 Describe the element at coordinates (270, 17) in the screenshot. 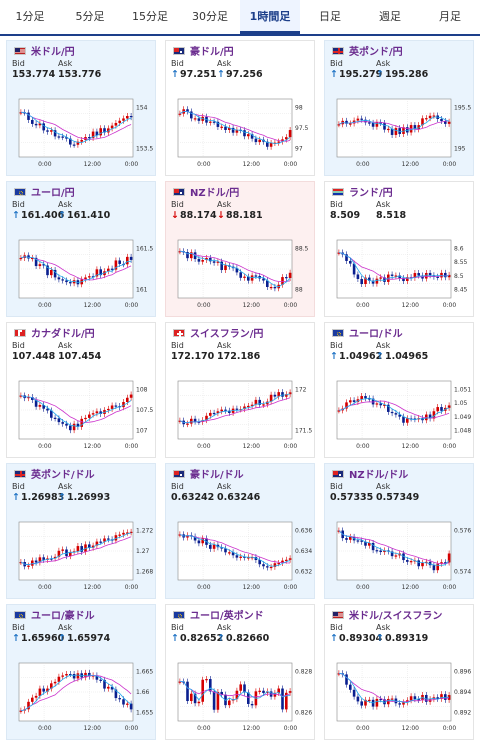

I see `tab-4: 1時間足` at that location.